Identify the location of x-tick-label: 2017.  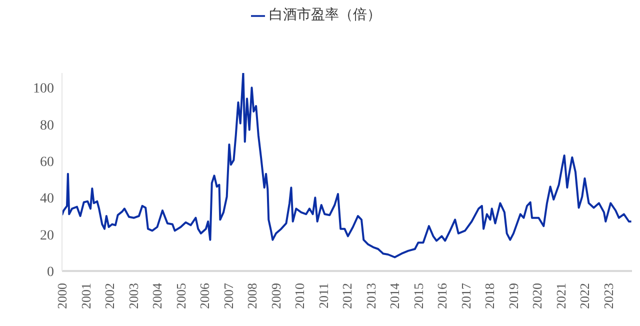
(466, 295).